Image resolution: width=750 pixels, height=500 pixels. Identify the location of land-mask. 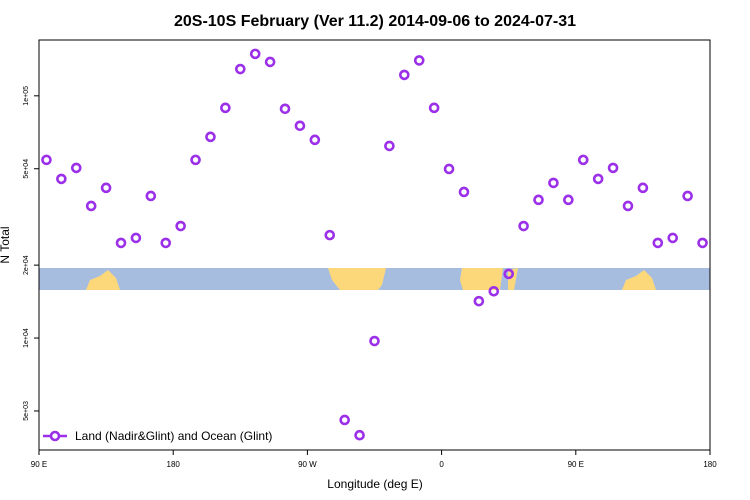
(374, 279).